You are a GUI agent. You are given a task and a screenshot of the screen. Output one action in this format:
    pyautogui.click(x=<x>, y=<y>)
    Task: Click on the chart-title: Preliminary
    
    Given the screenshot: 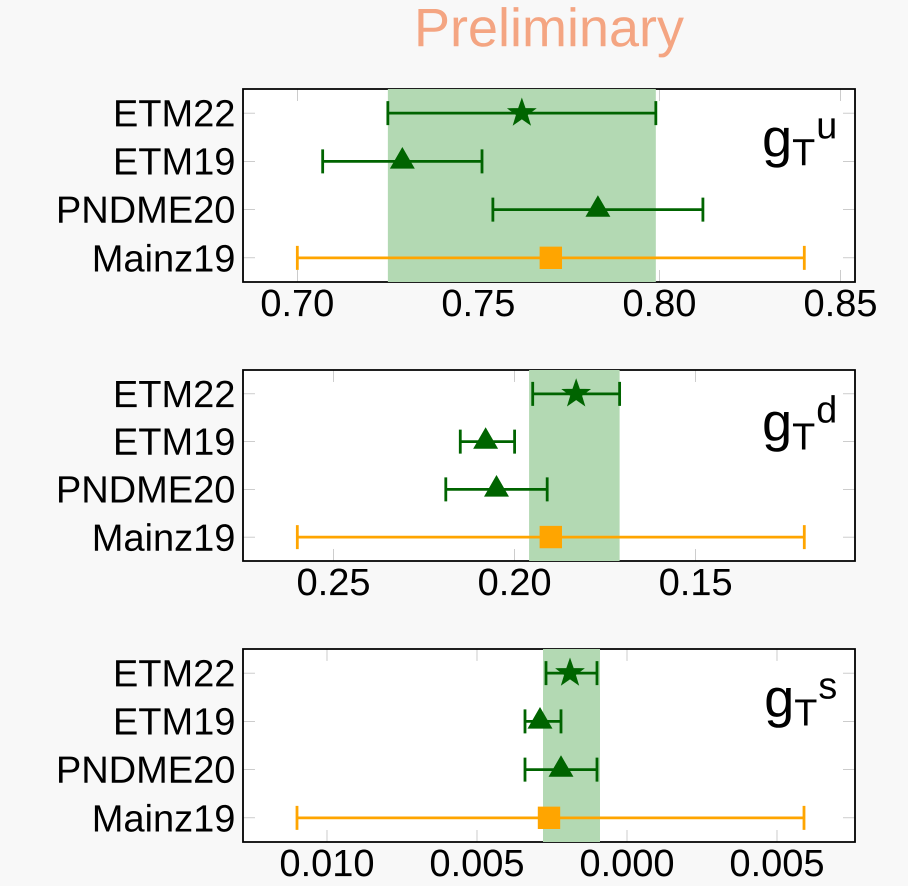 What is the action you would take?
    pyautogui.click(x=551, y=32)
    